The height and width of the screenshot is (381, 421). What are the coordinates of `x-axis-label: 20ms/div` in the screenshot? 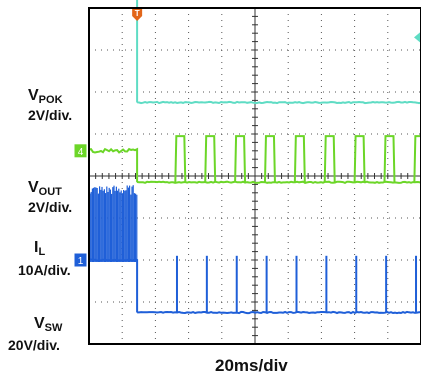 It's located at (251, 365).